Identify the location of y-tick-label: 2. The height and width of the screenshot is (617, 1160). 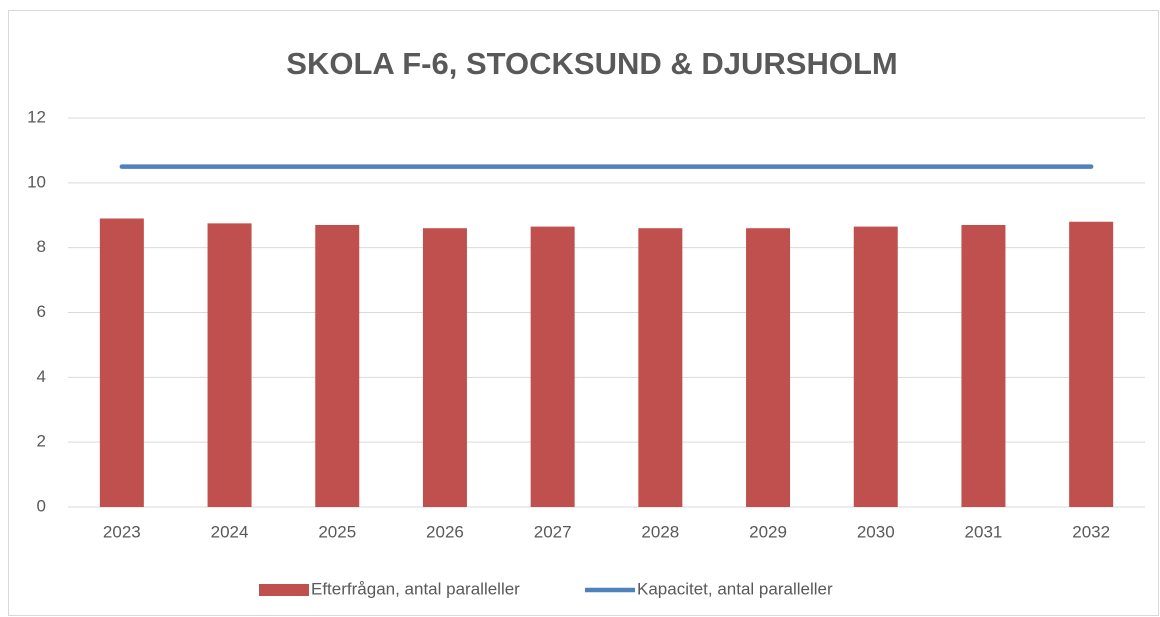
(41, 441).